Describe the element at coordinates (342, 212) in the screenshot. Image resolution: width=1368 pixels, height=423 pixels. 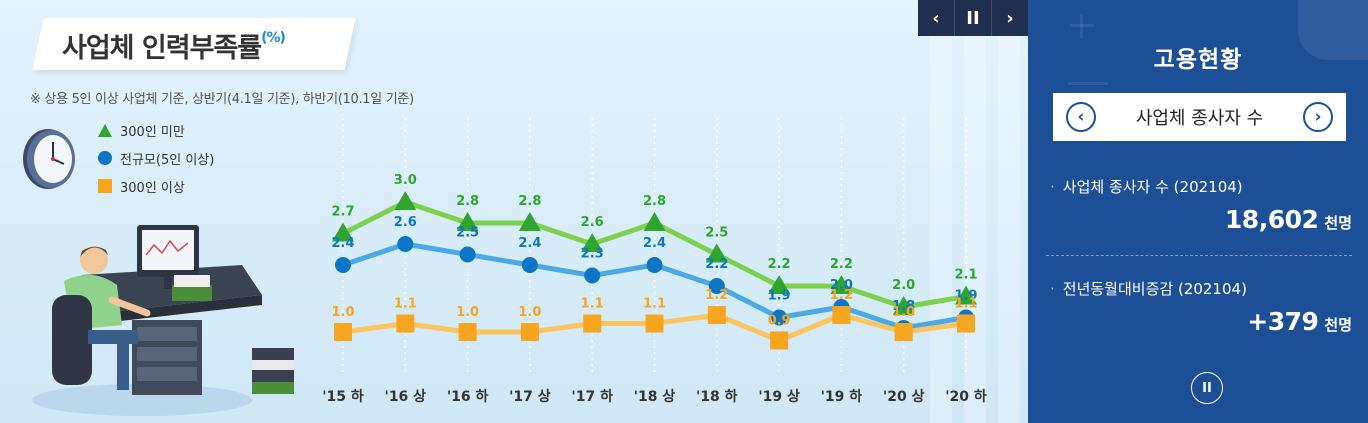
I see `data-label: 2.7` at that location.